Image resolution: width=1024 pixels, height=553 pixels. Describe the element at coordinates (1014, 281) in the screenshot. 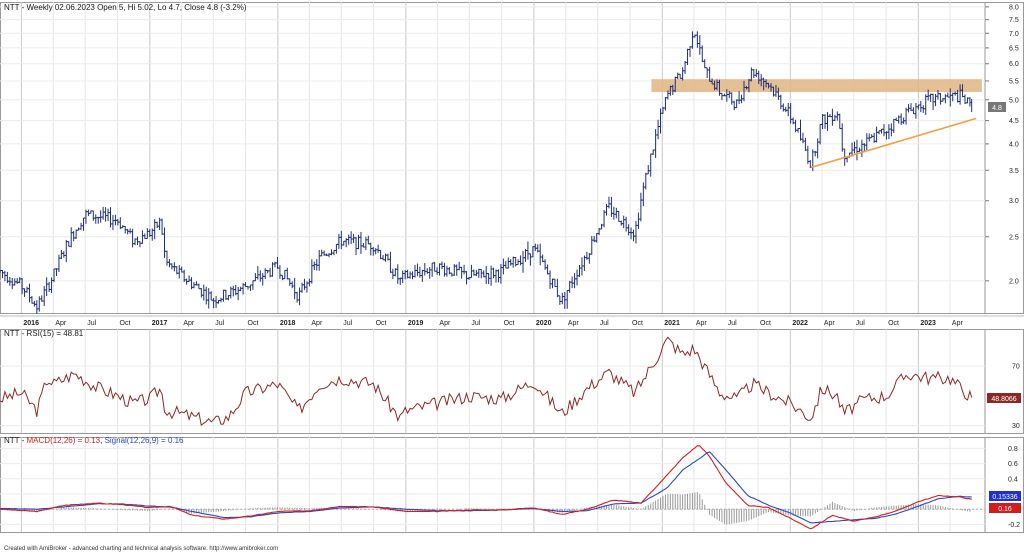

I see `price-tick-label: 2.0` at that location.